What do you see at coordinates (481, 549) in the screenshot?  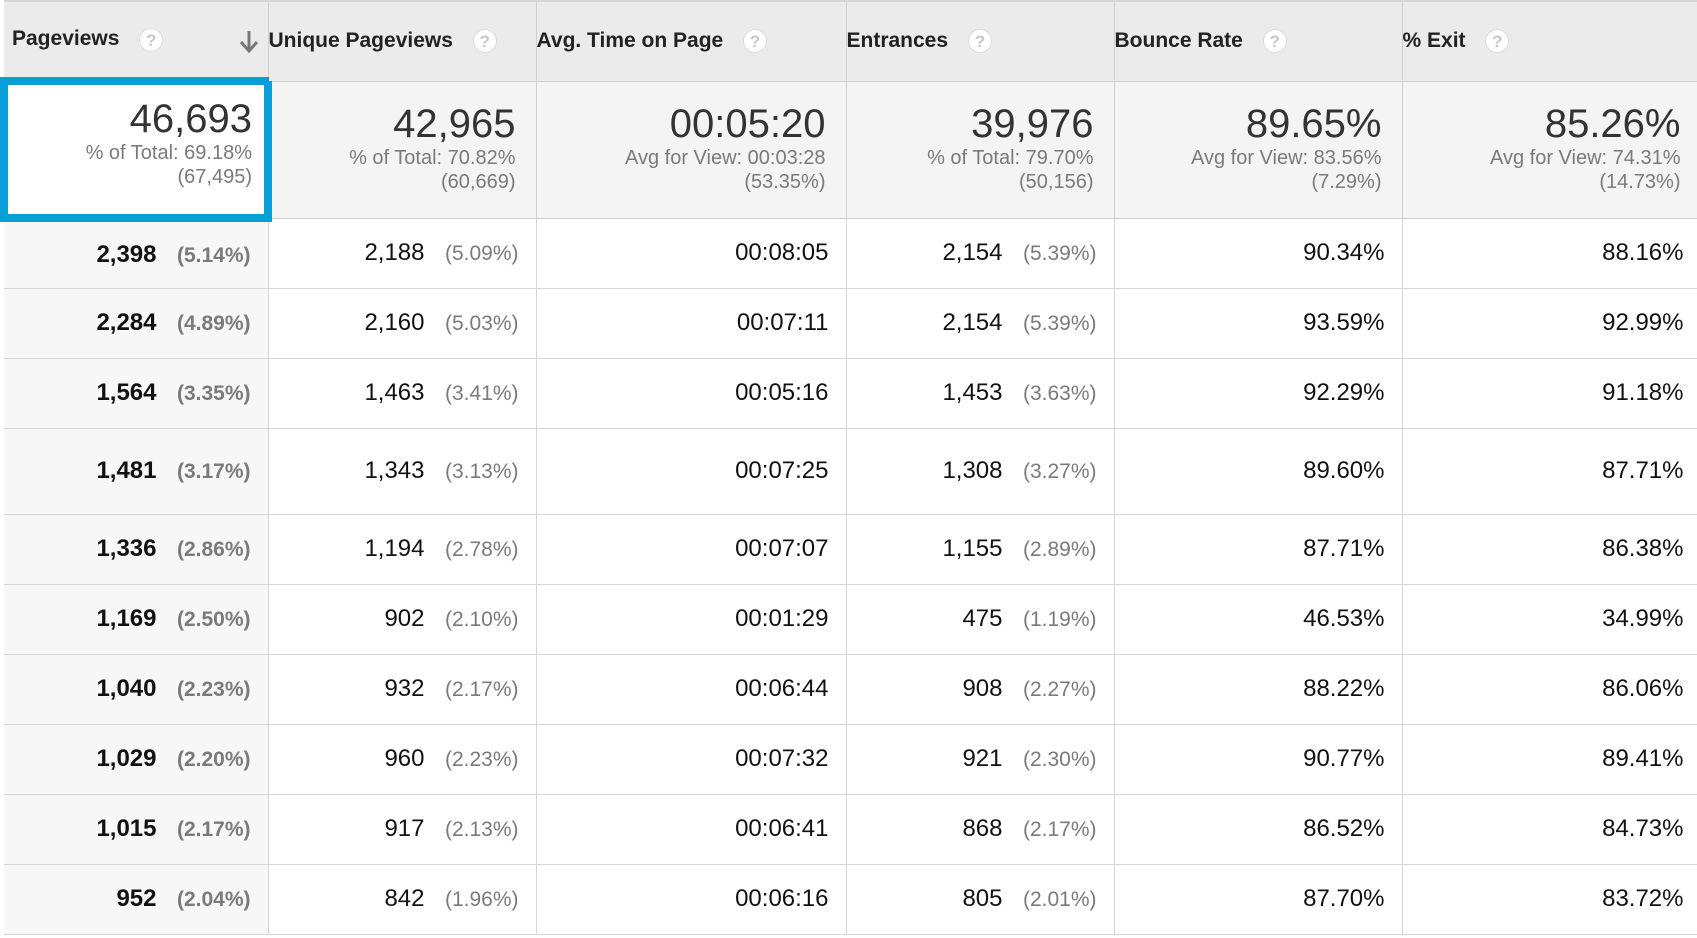 I see `unique-pageviews-percent: (2.78%)` at bounding box center [481, 549].